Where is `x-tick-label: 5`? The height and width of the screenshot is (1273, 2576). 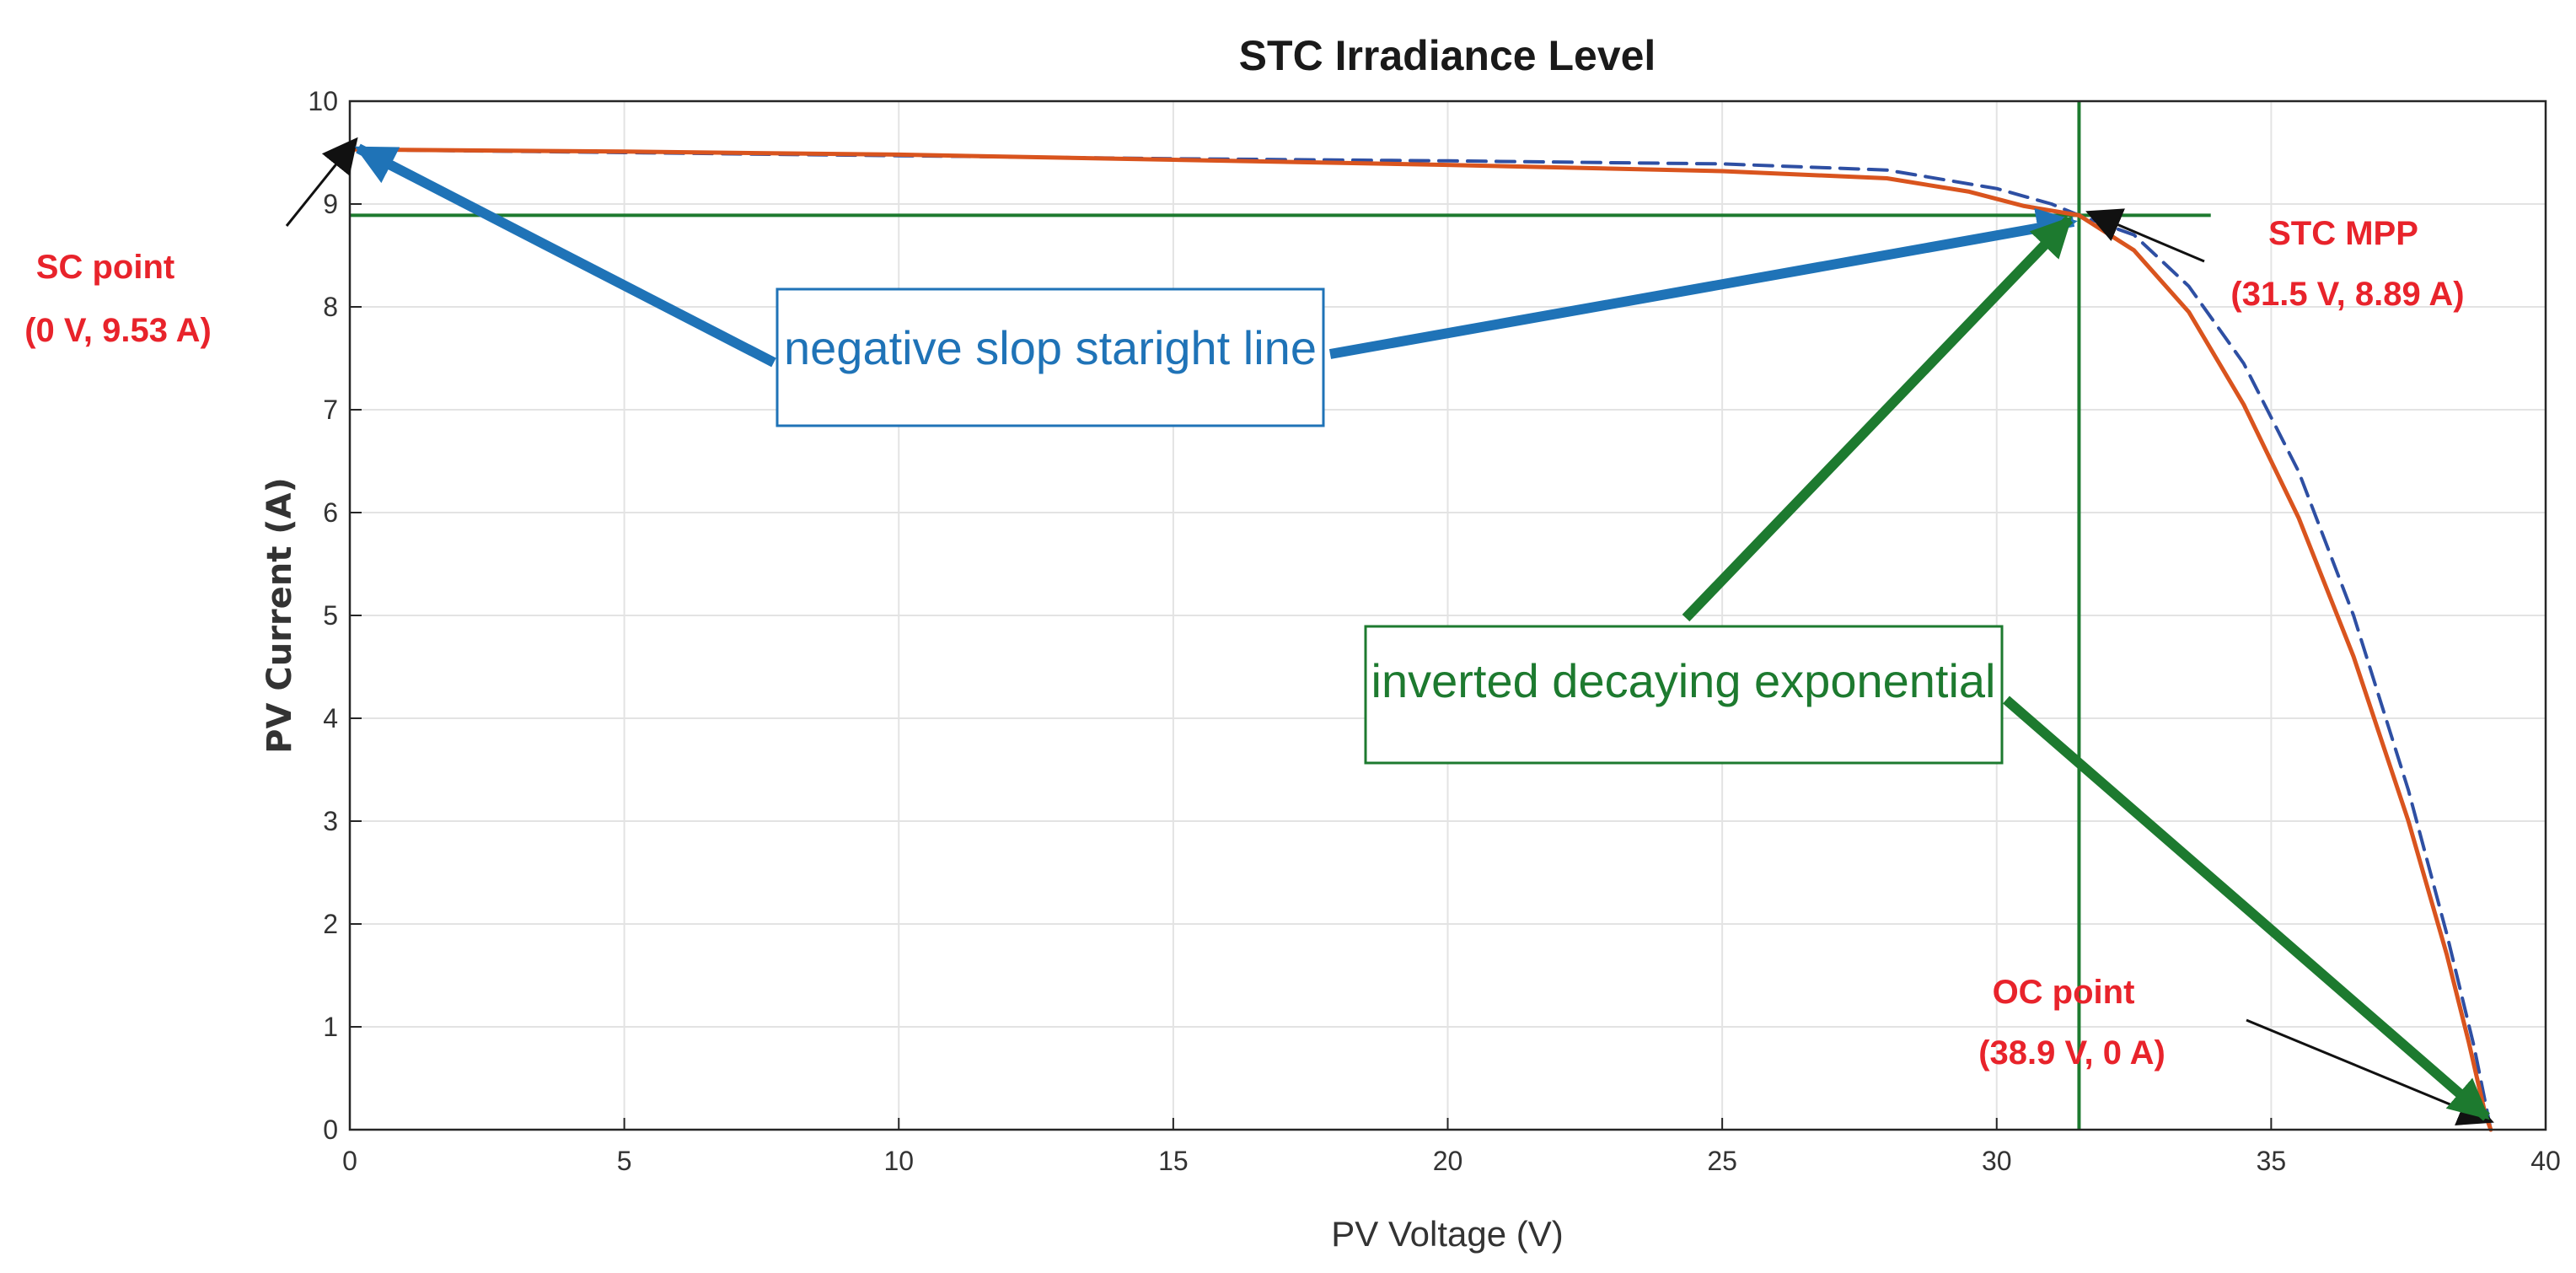
x-tick-label: 5 is located at coordinates (624, 1161).